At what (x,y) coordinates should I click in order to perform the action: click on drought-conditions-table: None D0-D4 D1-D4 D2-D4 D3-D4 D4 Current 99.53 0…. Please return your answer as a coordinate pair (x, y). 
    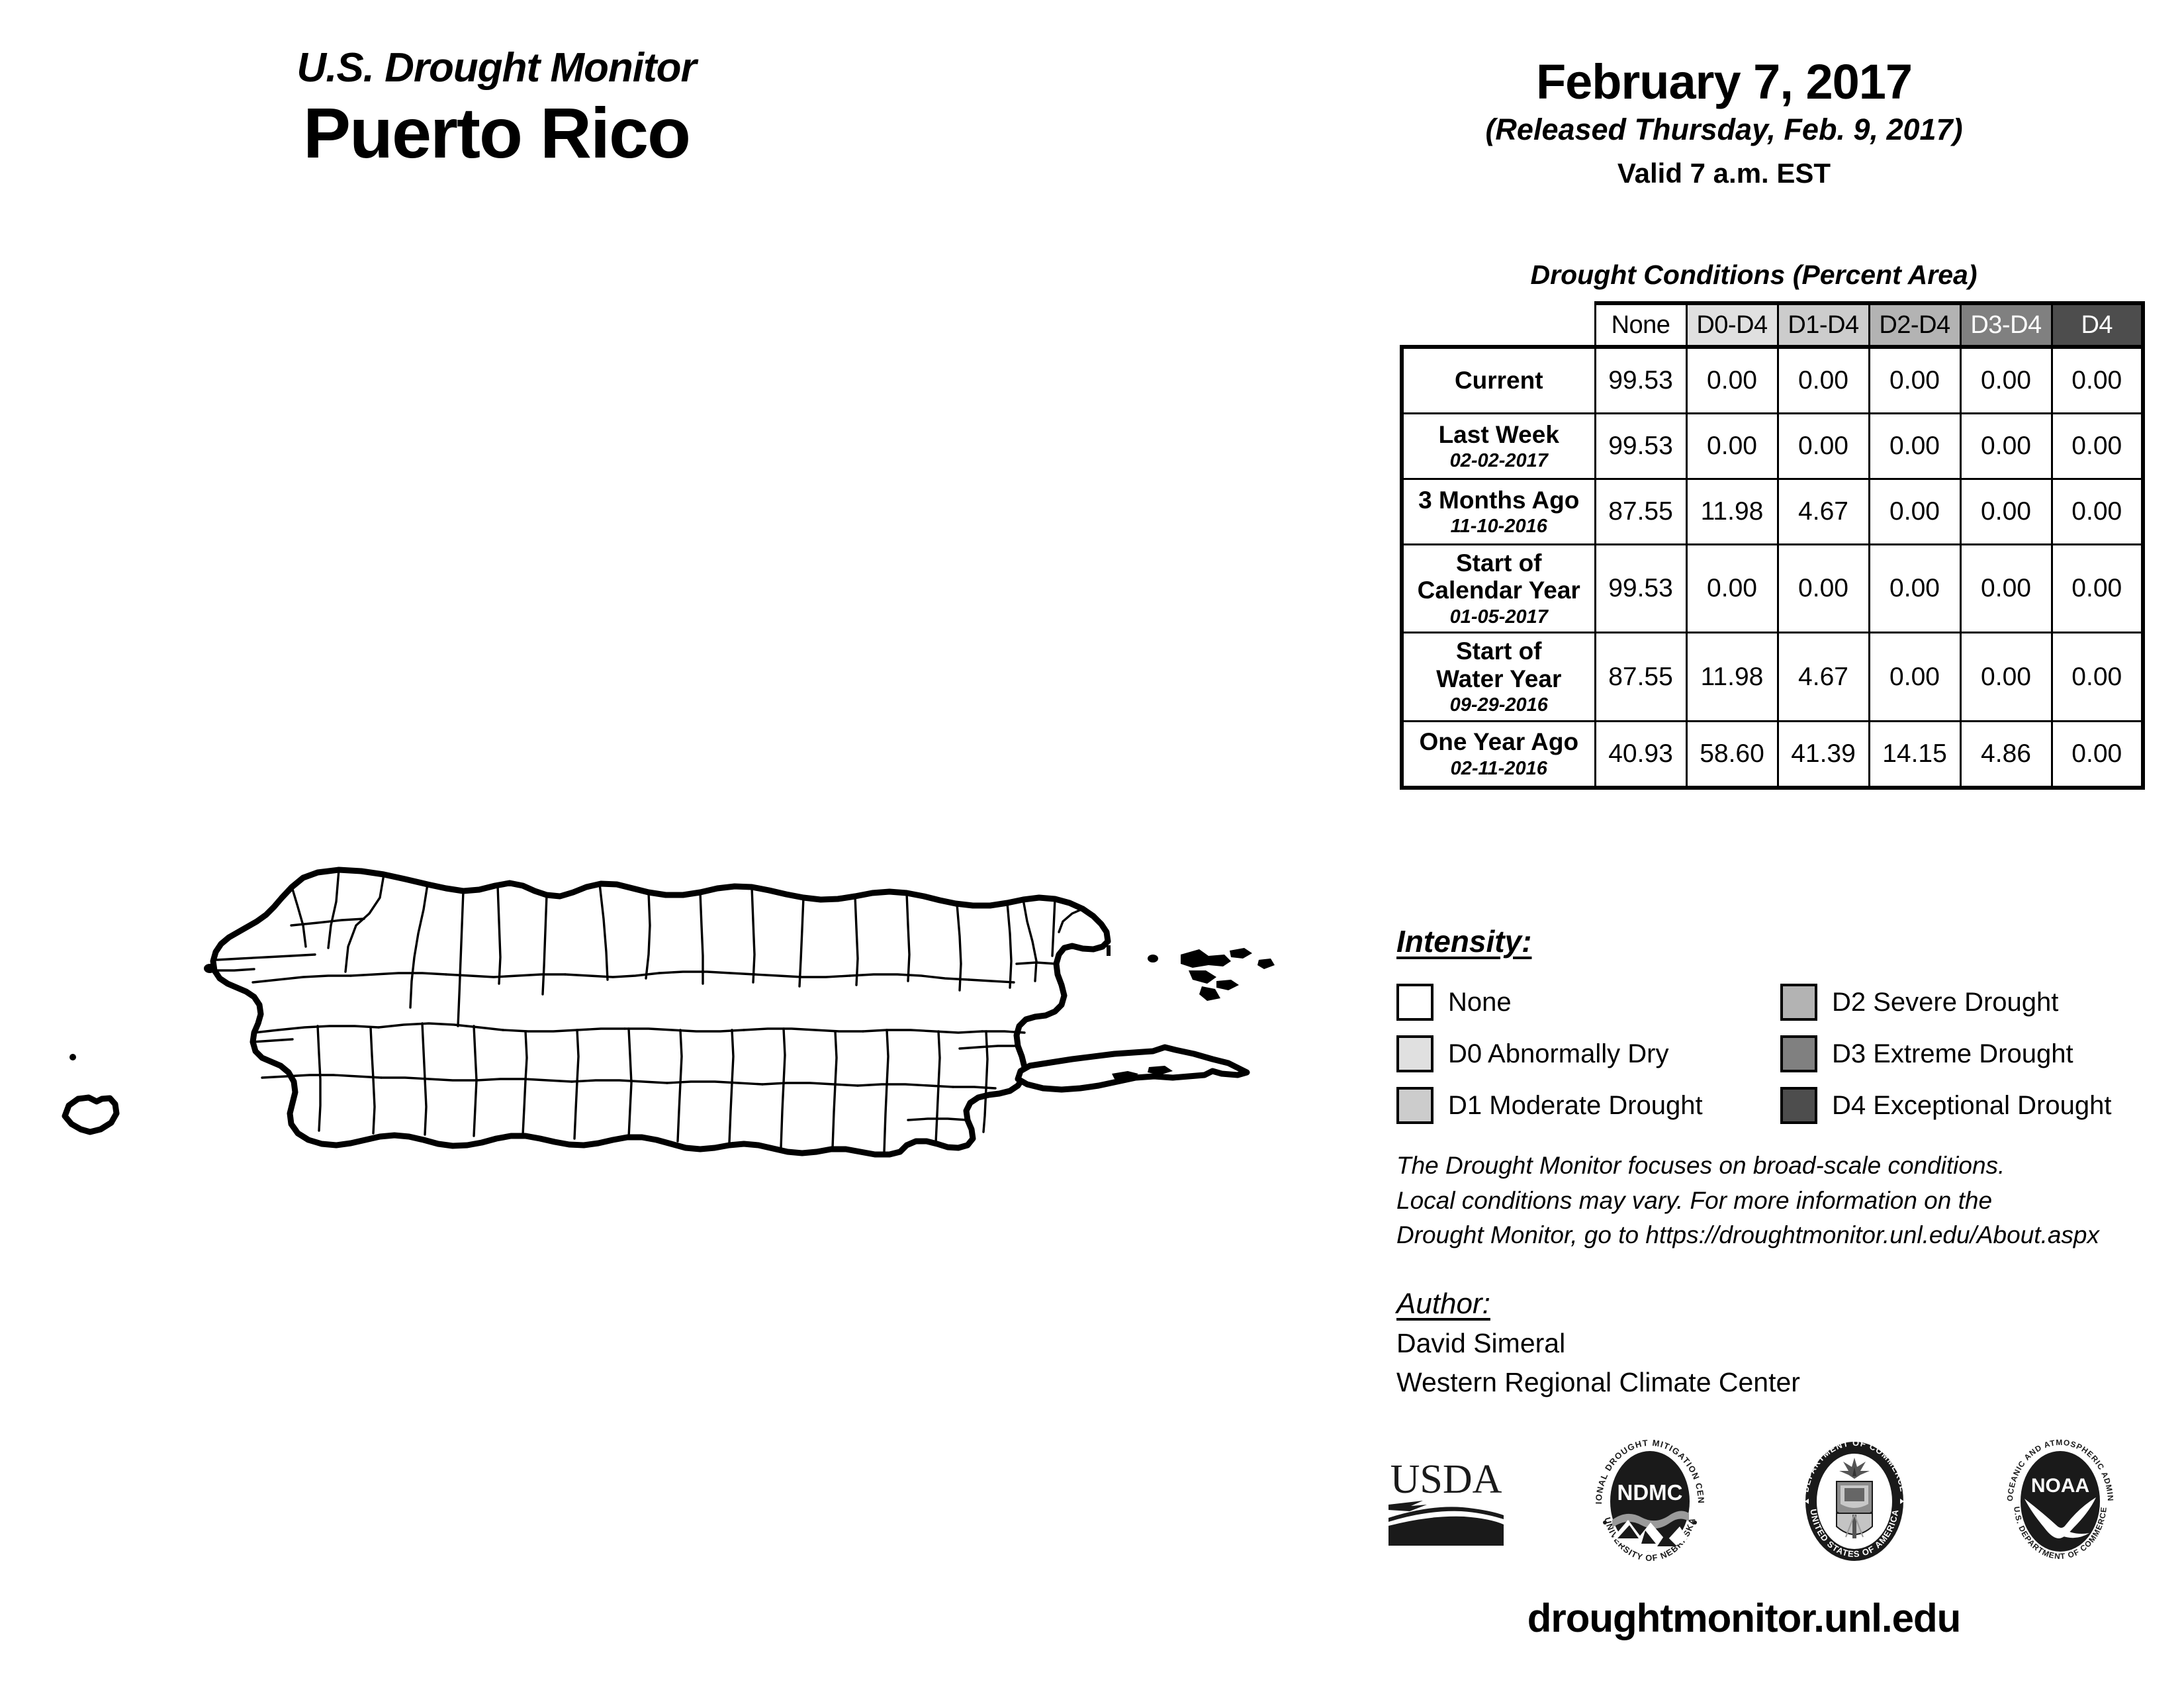
    Looking at the image, I should click on (1772, 545).